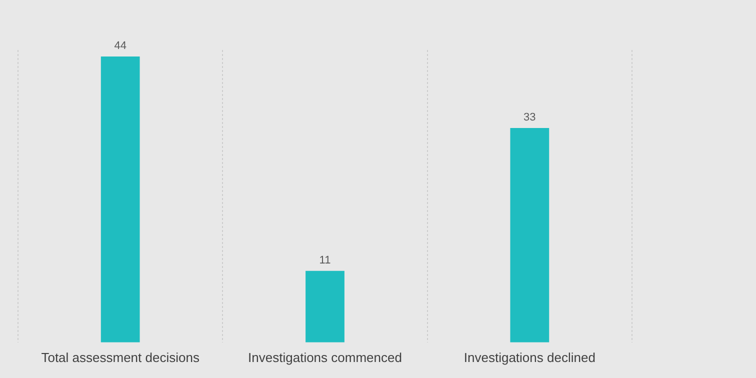 This screenshot has width=756, height=378. Describe the element at coordinates (325, 357) in the screenshot. I see `x-tick-label: Investigations commenced` at that location.